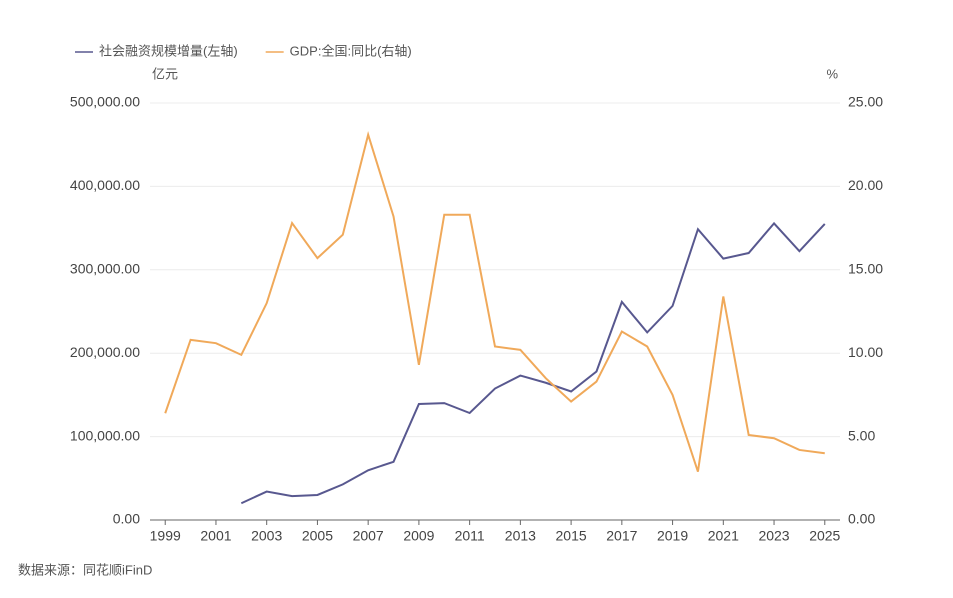  What do you see at coordinates (351, 50) in the screenshot?
I see `legend-label: GDP:全国:同比(右轴)` at bounding box center [351, 50].